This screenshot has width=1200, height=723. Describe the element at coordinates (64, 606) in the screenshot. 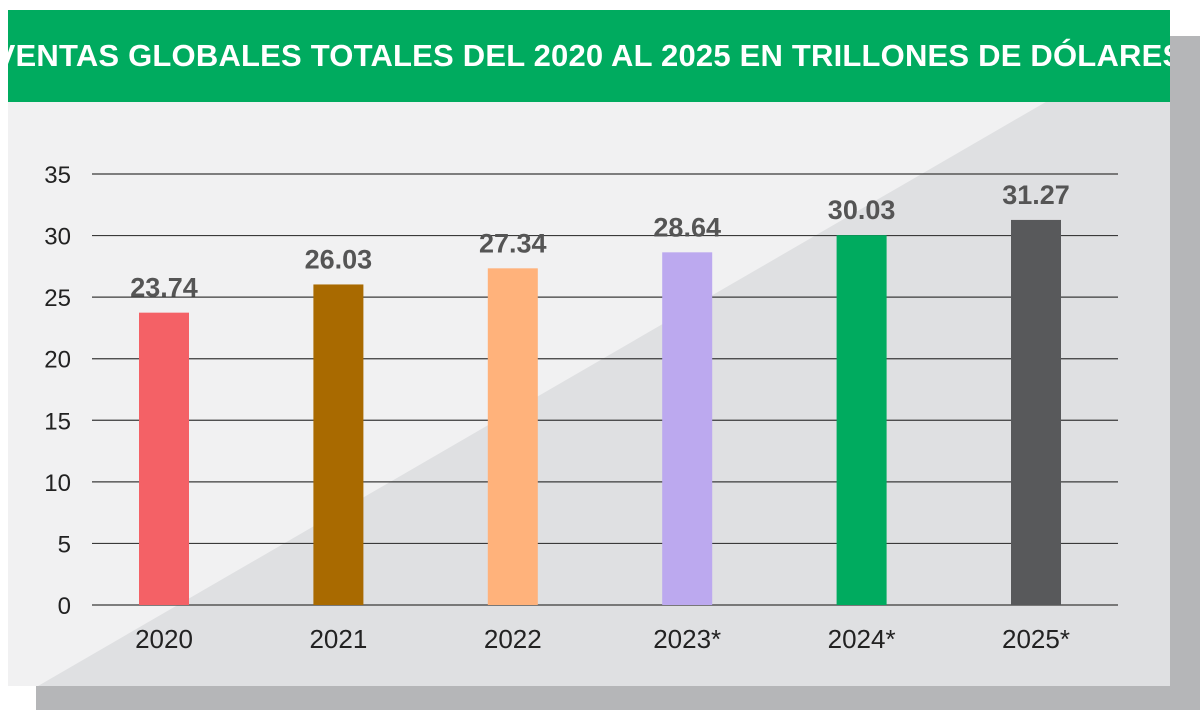

I see `y-tick-label-0: 0` at that location.